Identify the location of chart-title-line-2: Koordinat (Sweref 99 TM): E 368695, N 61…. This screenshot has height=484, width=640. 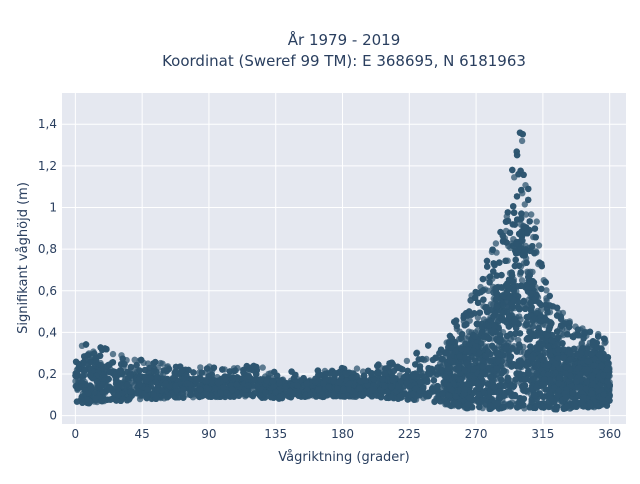
(344, 61).